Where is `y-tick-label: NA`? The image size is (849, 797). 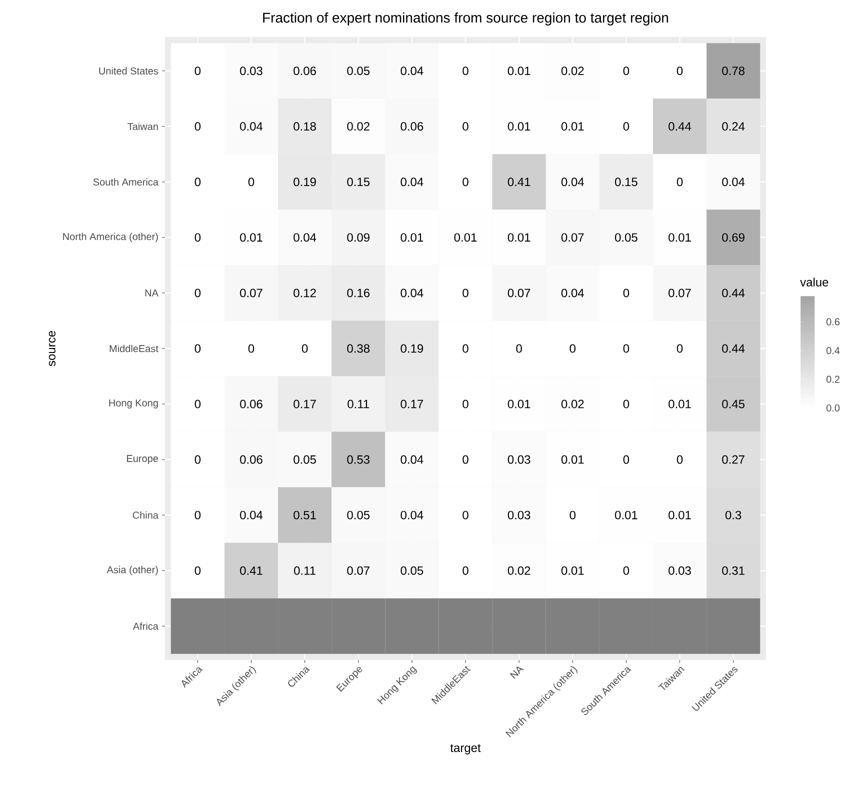
y-tick-label: NA is located at coordinates (151, 293).